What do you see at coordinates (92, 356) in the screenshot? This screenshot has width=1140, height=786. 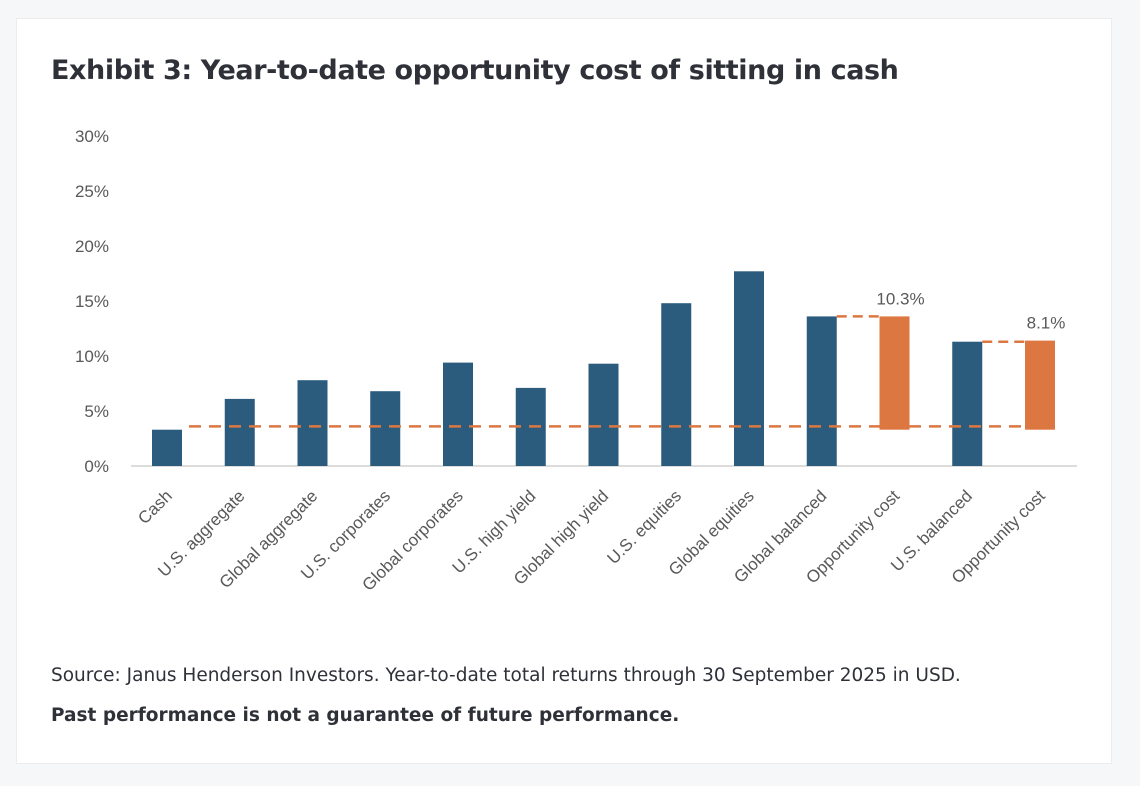 I see `y-tick-label: 10%` at bounding box center [92, 356].